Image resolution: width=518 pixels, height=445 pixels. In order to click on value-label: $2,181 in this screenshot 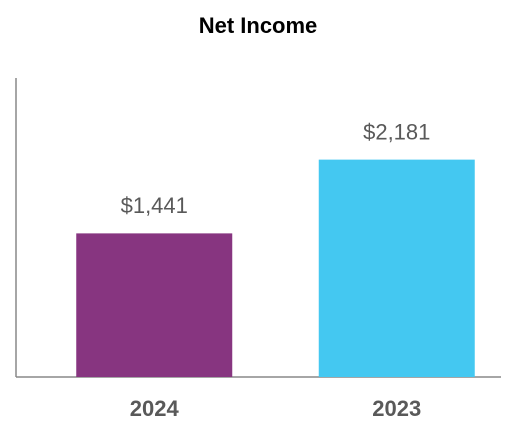, I will do `click(396, 131)`.